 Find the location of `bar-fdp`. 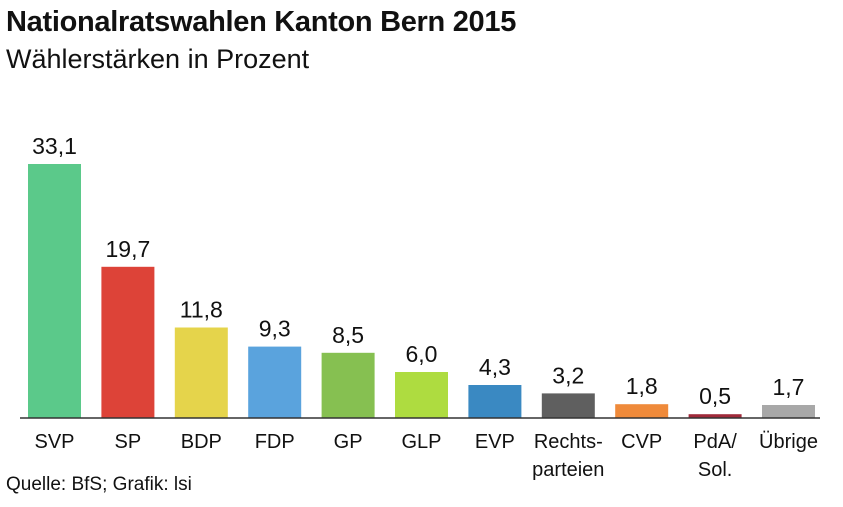

bar-fdp is located at coordinates (275, 382).